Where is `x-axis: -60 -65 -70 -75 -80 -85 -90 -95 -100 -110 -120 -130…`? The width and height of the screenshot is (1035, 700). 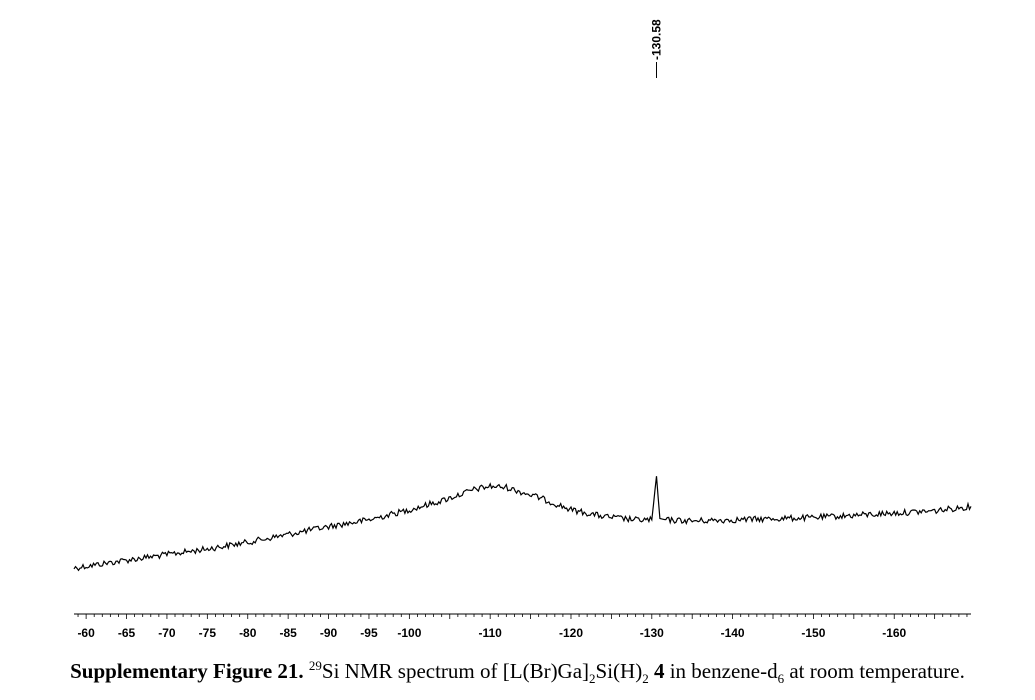
x-axis: -60 -65 -70 -75 -80 -85 -90 -95 -100 -110 -120 -130… is located at coordinates (522, 626).